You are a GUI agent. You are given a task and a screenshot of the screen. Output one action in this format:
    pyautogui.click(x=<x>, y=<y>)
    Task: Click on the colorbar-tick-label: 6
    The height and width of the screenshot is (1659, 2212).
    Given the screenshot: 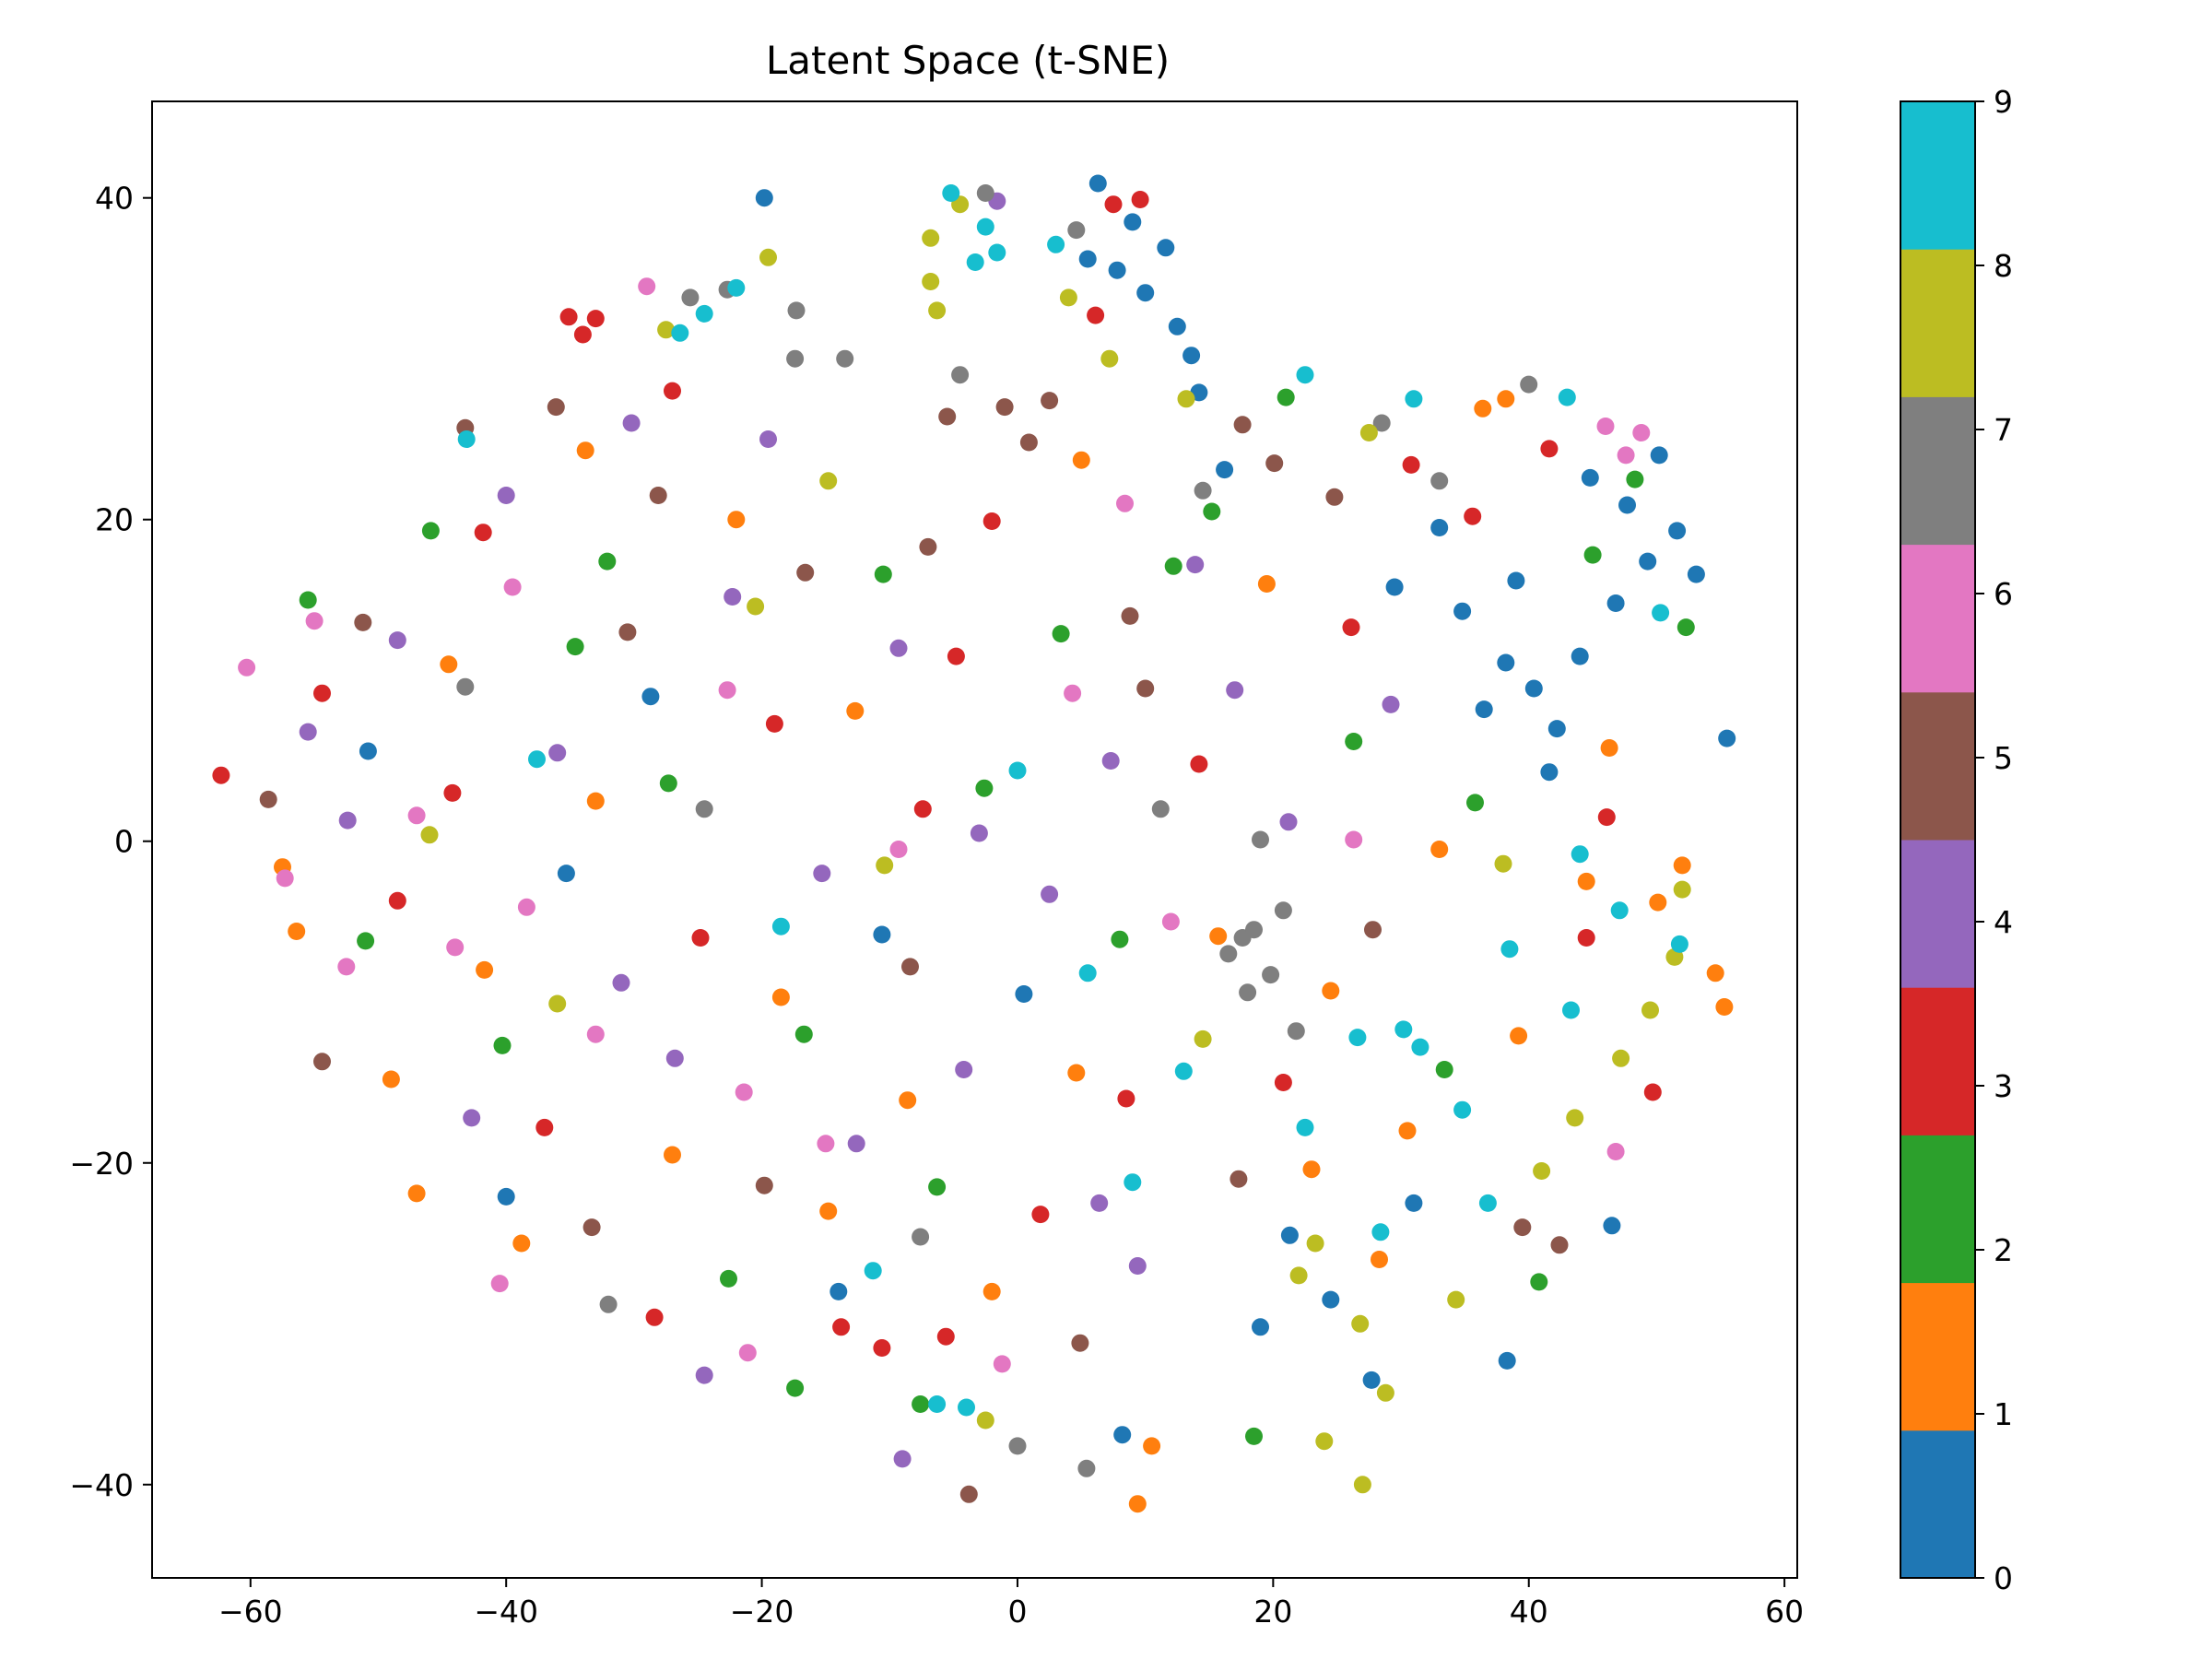 What is the action you would take?
    pyautogui.click(x=2003, y=594)
    